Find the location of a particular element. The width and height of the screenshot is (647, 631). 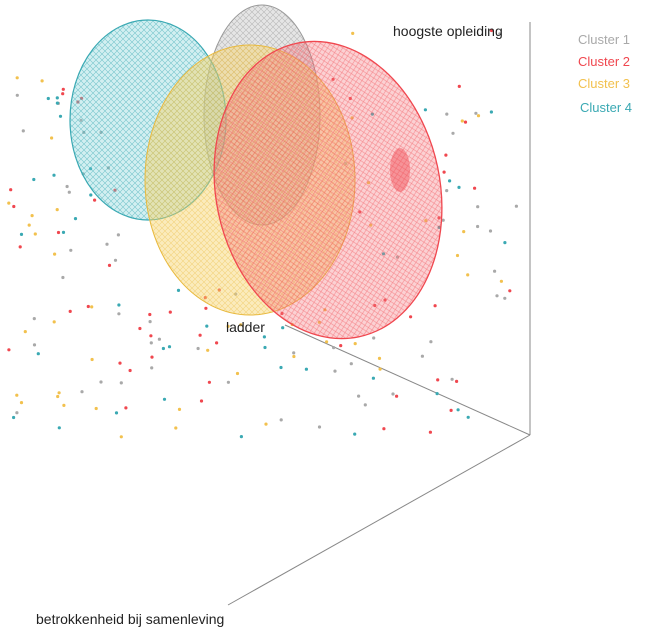

axis-x-line is located at coordinates (379, 520).